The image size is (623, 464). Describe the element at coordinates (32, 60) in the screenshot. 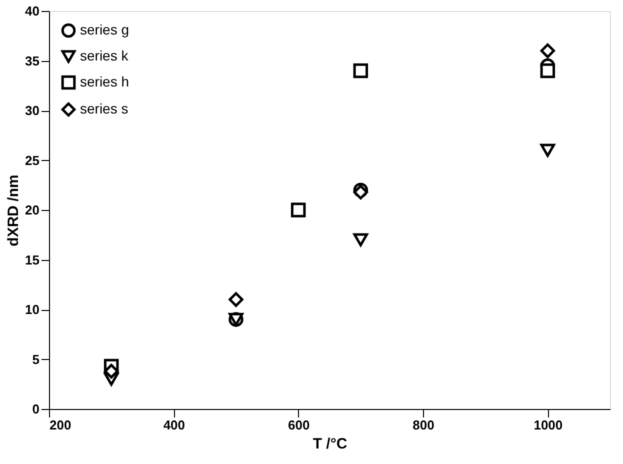

I see `y-tick-label: 35` at that location.